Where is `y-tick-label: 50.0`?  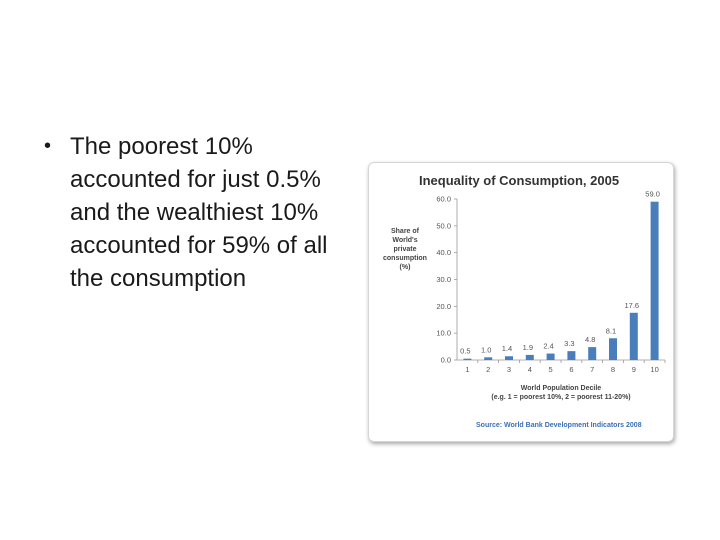 y-tick-label: 50.0 is located at coordinates (443, 225).